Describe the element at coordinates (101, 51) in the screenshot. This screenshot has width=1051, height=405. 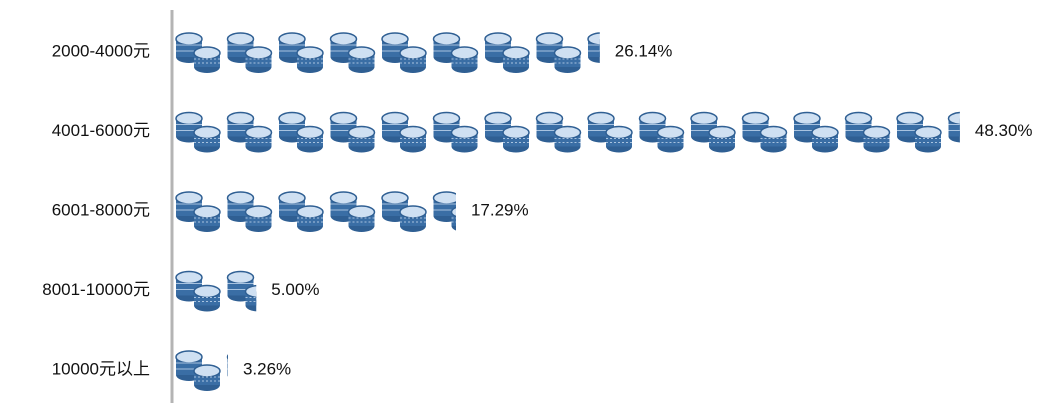
I see `category-label: 2000-4000元` at that location.